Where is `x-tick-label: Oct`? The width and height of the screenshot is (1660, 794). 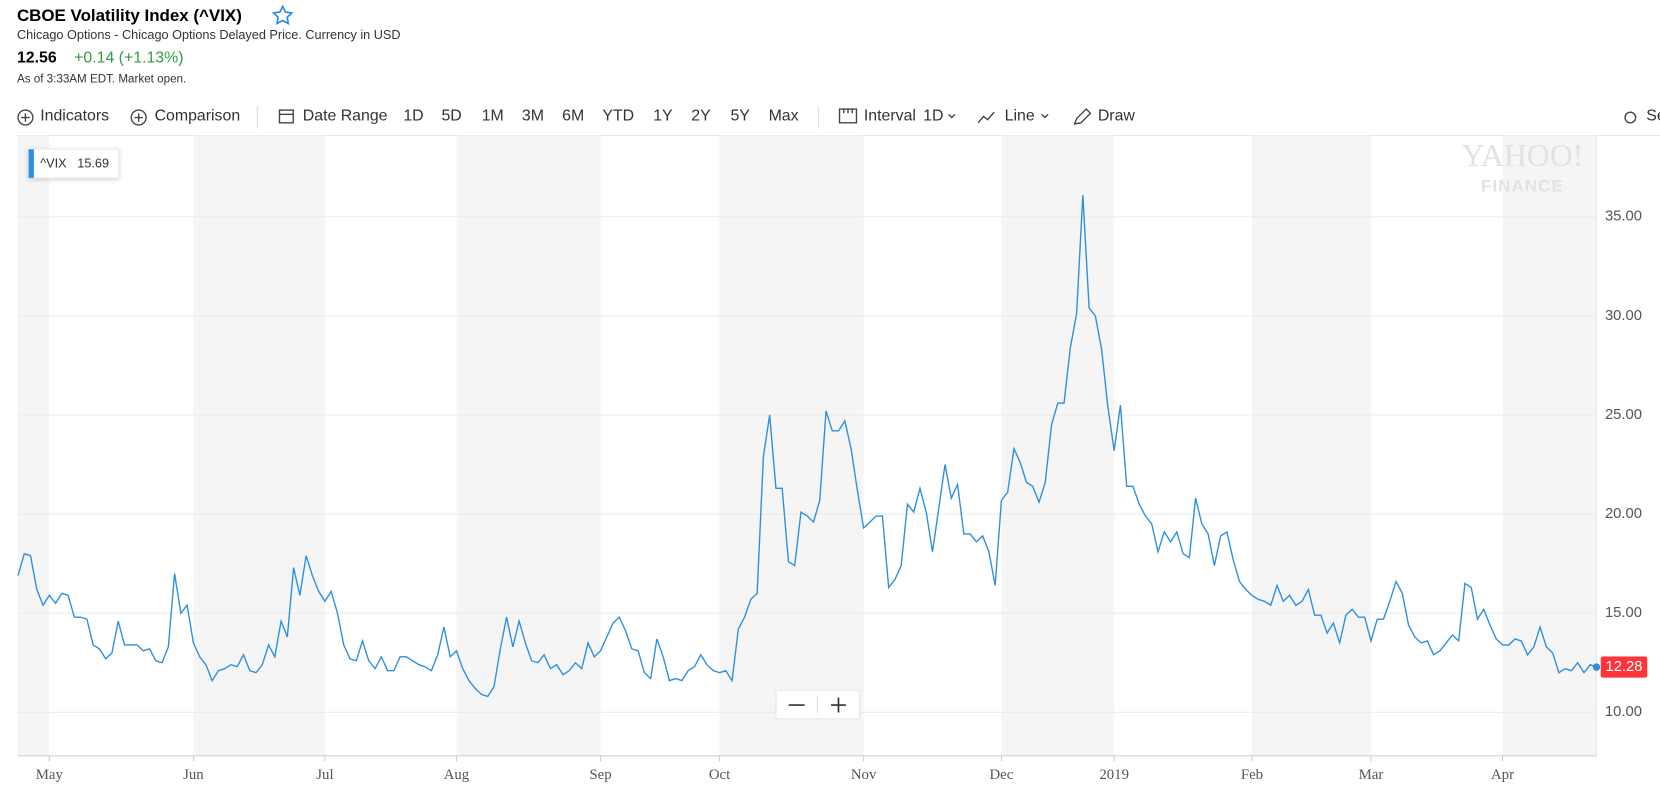
x-tick-label: Oct is located at coordinates (720, 775).